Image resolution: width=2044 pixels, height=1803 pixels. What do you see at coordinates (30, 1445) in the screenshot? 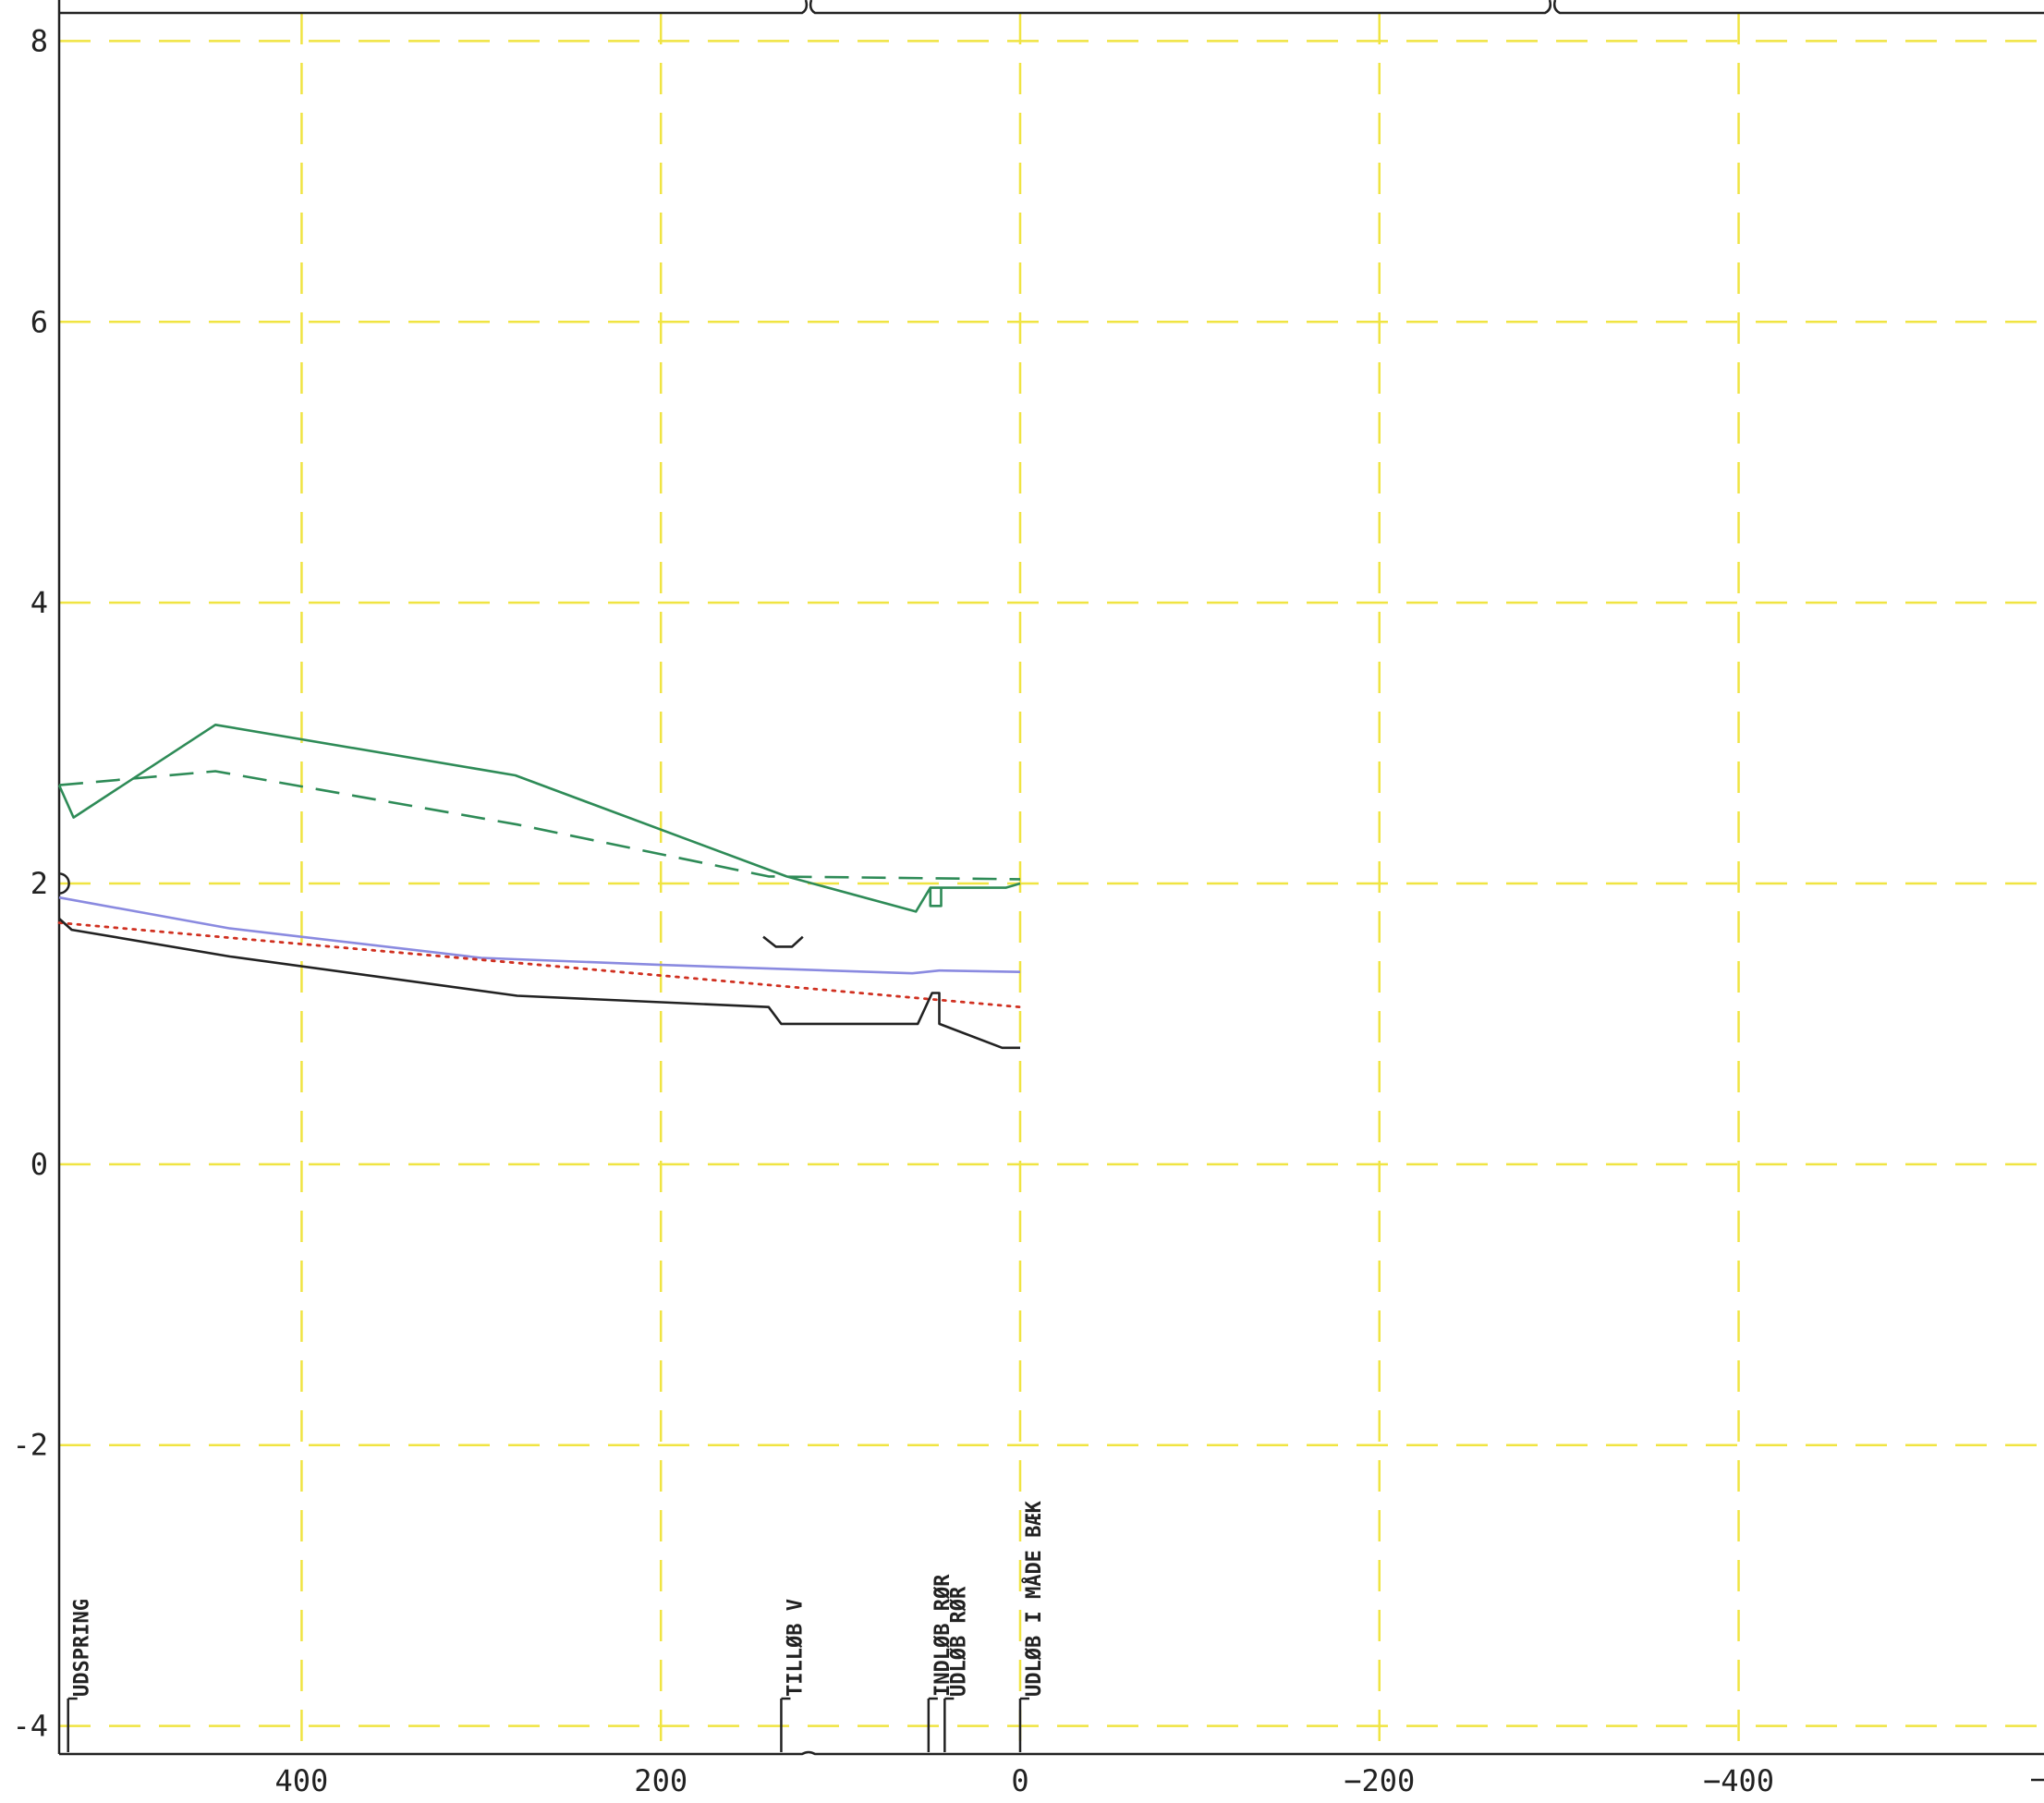
I see `y-tick-label: -2` at bounding box center [30, 1445].